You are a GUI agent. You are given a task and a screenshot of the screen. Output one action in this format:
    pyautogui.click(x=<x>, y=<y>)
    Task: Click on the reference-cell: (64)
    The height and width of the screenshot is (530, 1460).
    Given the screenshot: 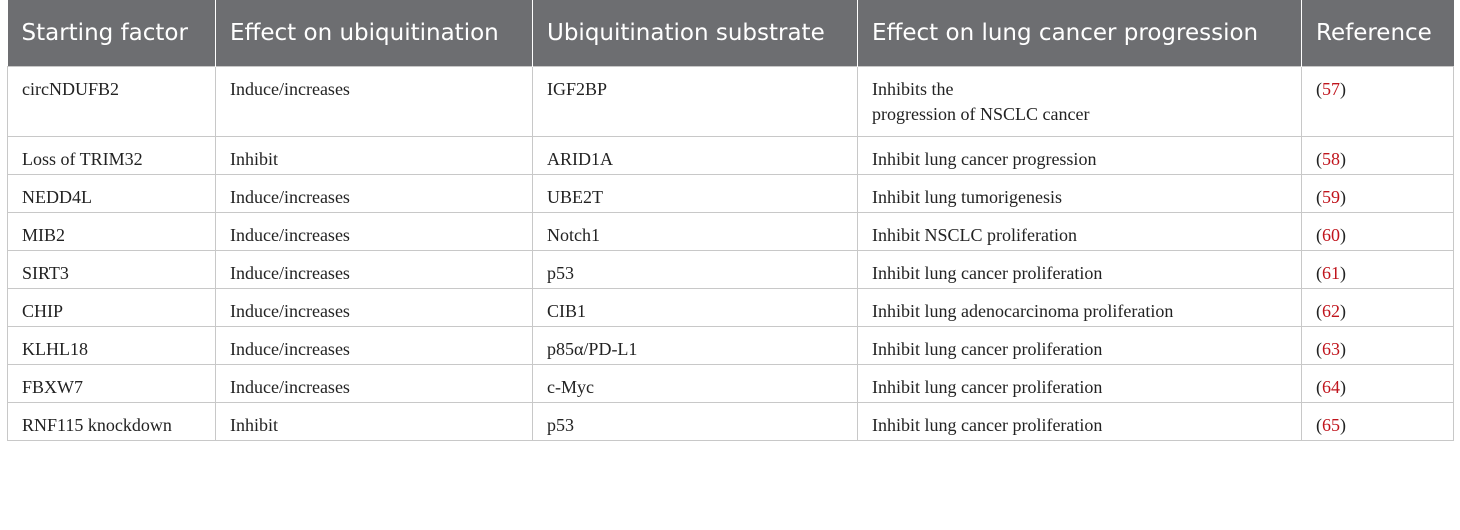 What is the action you would take?
    pyautogui.click(x=1377, y=383)
    